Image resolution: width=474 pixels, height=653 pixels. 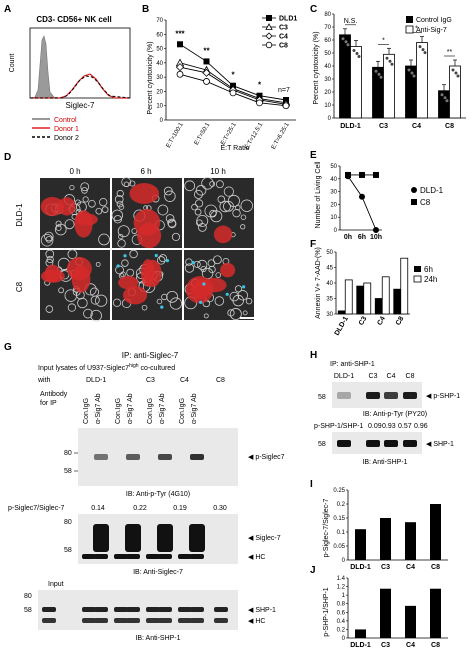 I want to click on g-band3-hc: ◀ HC, so click(x=256, y=621).